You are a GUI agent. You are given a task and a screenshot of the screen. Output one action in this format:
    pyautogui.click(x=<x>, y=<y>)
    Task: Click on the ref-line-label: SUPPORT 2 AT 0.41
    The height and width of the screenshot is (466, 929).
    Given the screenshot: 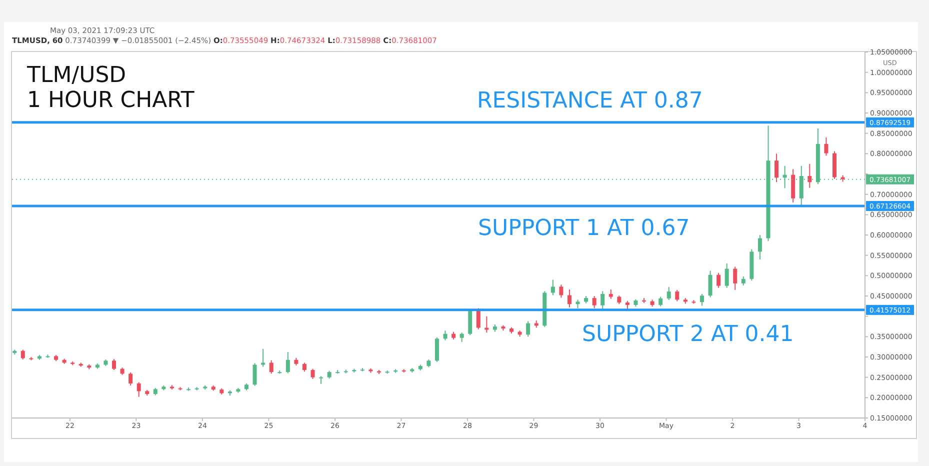 What is the action you would take?
    pyautogui.click(x=688, y=334)
    